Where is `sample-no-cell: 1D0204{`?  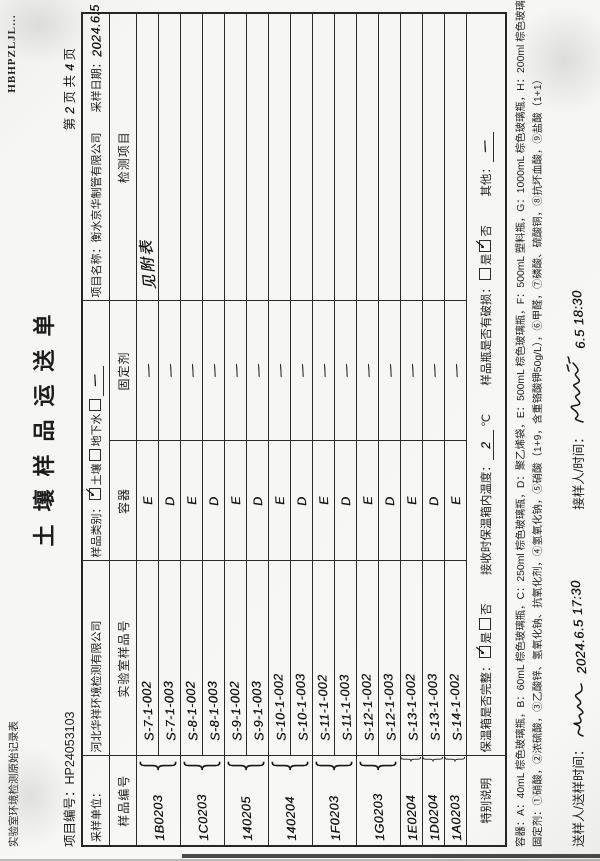
sample-no-cell: 1D0204{ is located at coordinates (432, 800).